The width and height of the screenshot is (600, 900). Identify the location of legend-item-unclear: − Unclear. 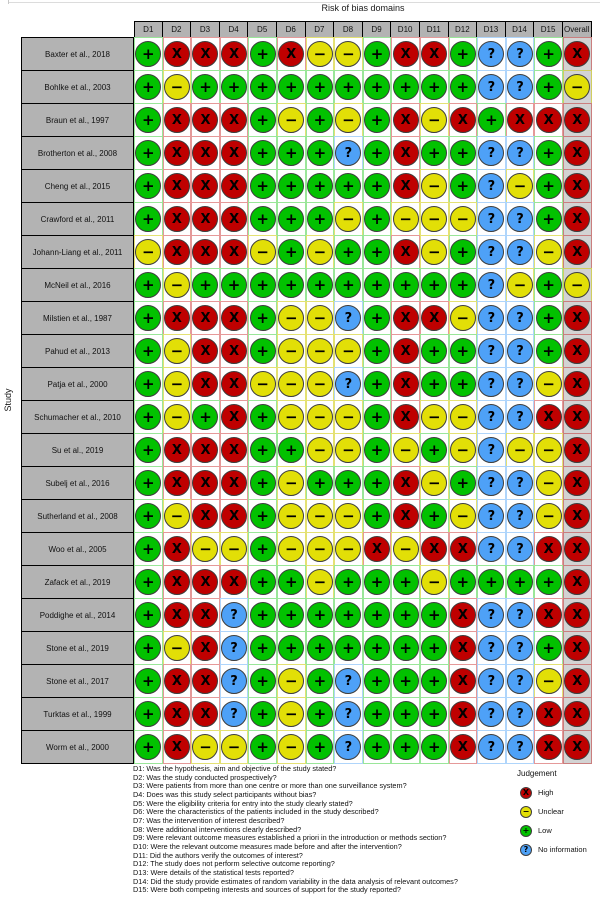
(553, 811).